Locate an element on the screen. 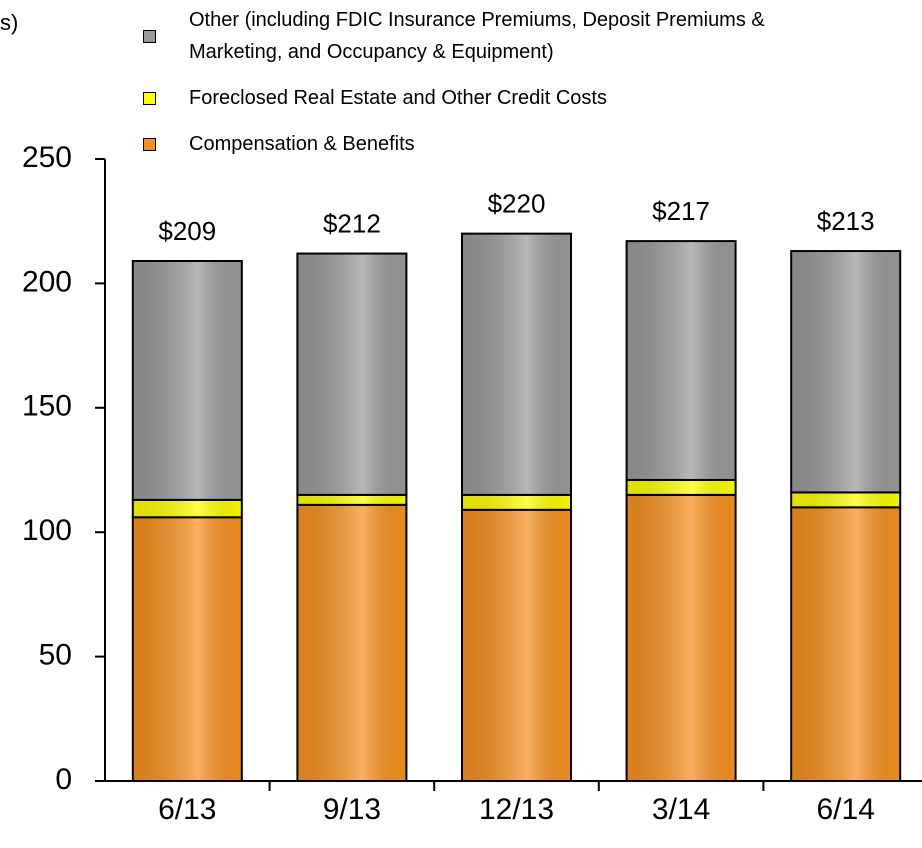 The width and height of the screenshot is (922, 848). y-tick-label: 50 is located at coordinates (55, 655).